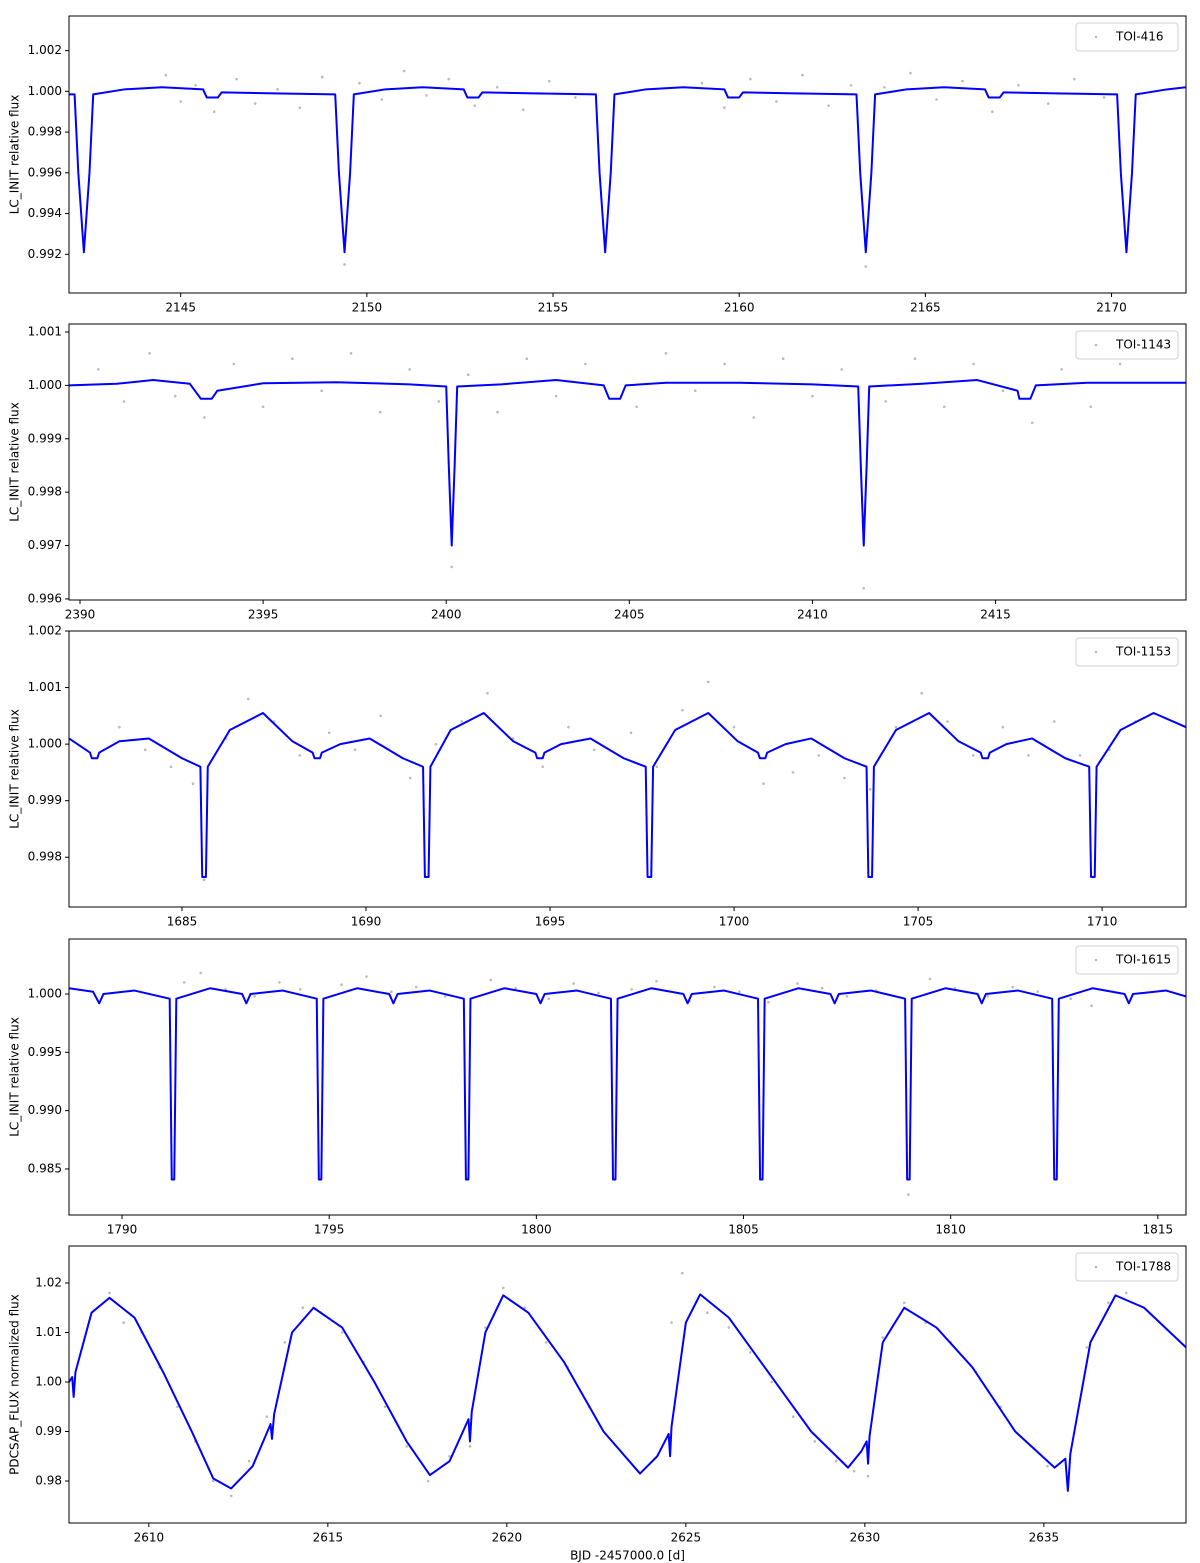  What do you see at coordinates (45, 213) in the screenshot?
I see `y-tick-label: 0.994` at bounding box center [45, 213].